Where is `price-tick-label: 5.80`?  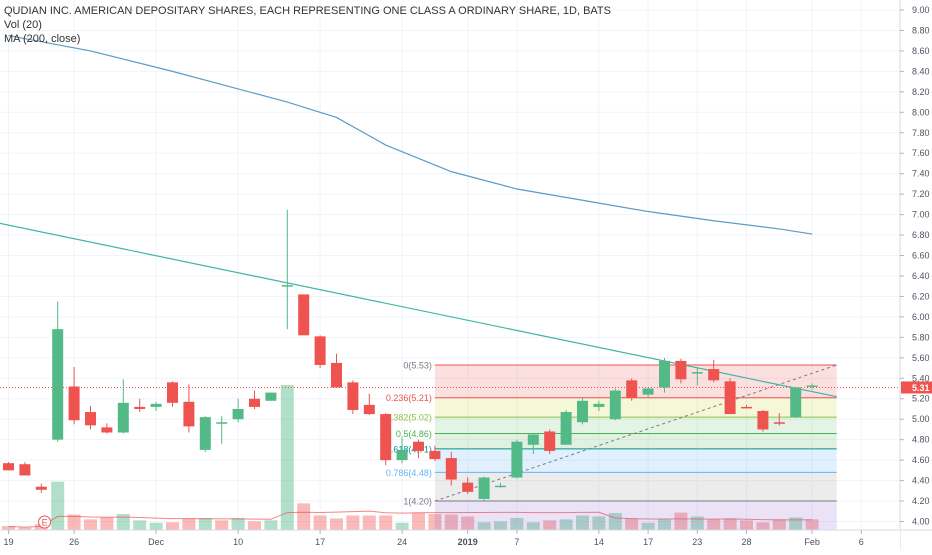 price-tick-label: 5.80 is located at coordinates (921, 337).